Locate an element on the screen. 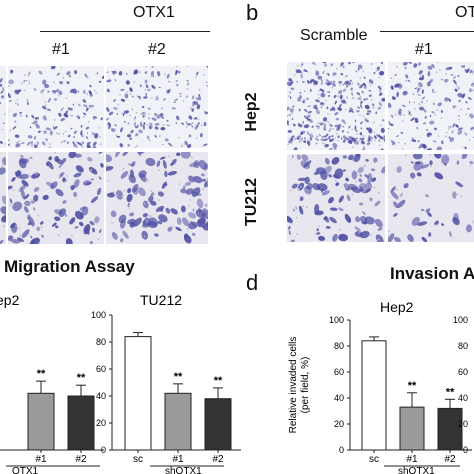  chart-3-ytick-label: 0 is located at coordinates (465, 450).